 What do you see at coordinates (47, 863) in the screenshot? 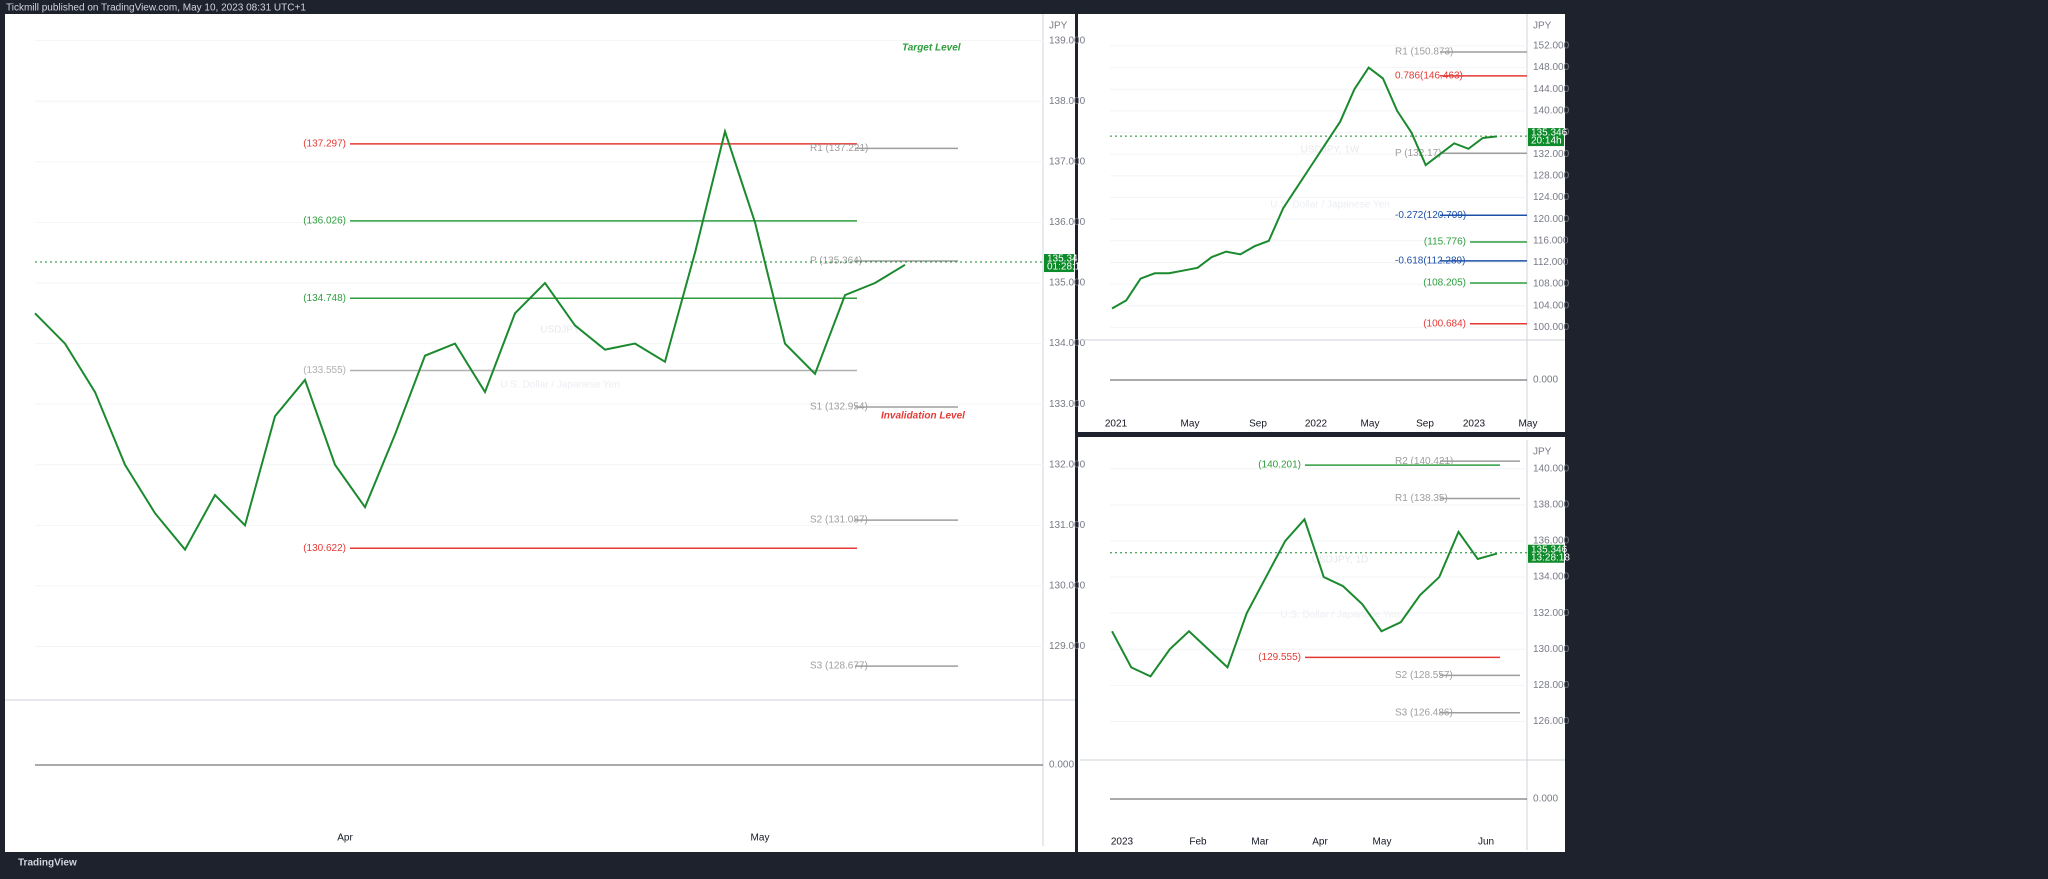
I see `footer-brand: TradingView` at bounding box center [47, 863].